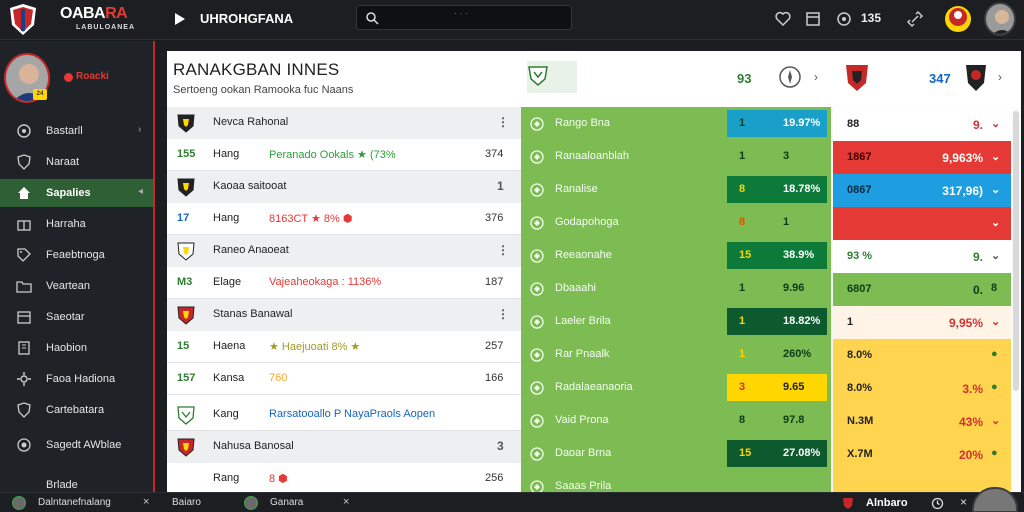  I want to click on compass-icon, so click(790, 77).